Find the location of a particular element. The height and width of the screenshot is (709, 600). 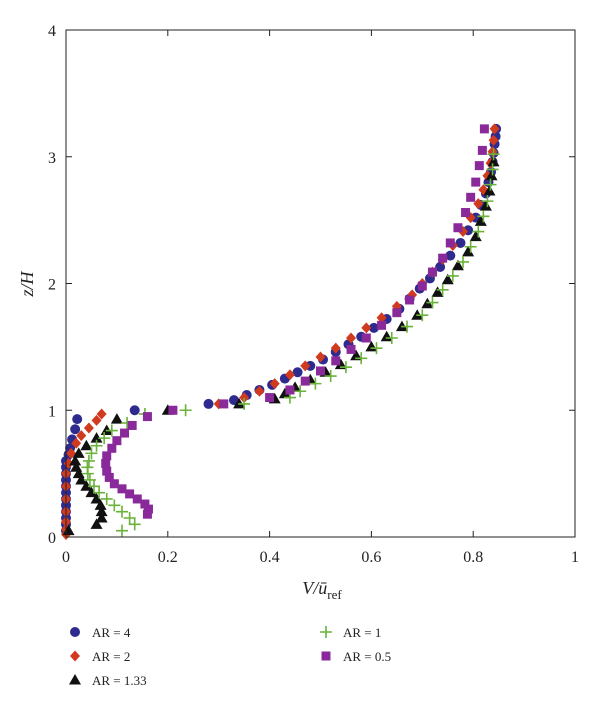

y-axis-title: z/H is located at coordinates (27, 284).